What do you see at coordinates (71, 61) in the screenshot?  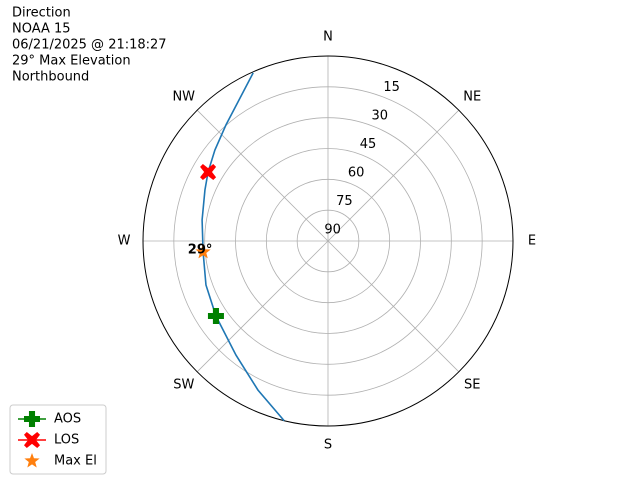 I see `title-line: 29° Max Elevation` at bounding box center [71, 61].